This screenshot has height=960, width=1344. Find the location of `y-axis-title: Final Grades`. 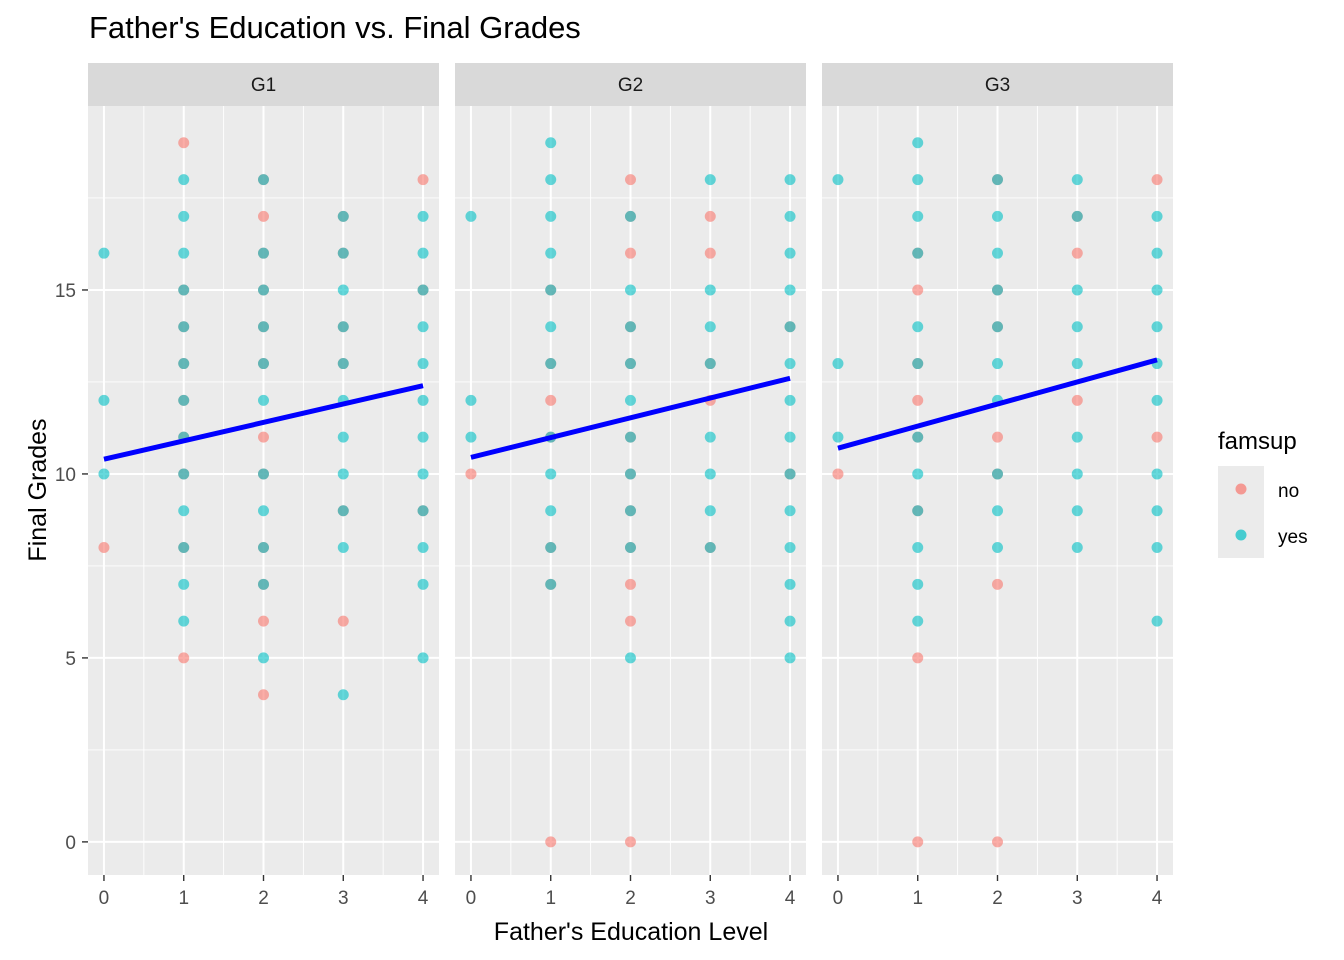

y-axis-title: Final Grades is located at coordinates (38, 489).